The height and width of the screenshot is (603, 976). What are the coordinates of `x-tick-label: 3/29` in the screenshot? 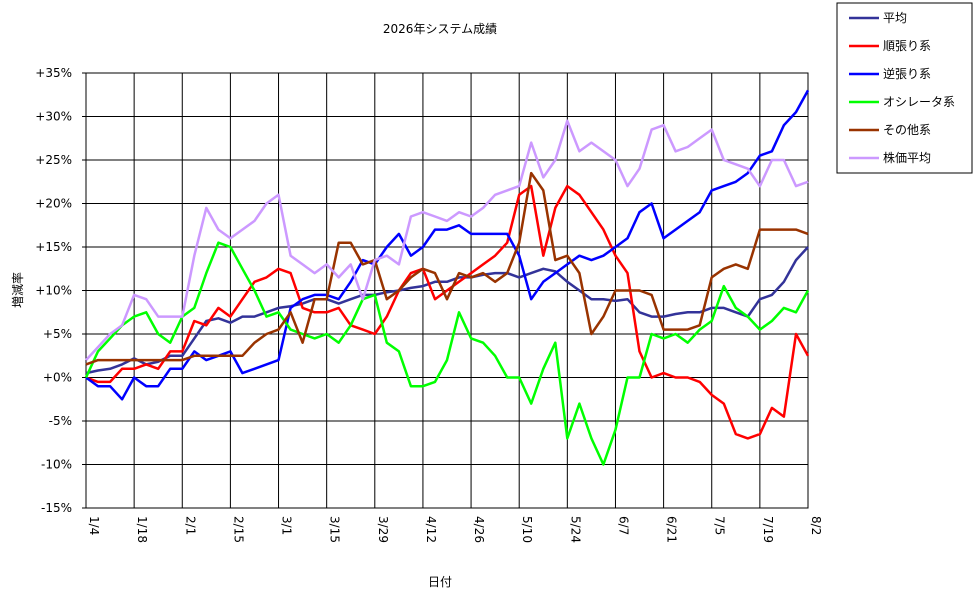 It's located at (383, 529).